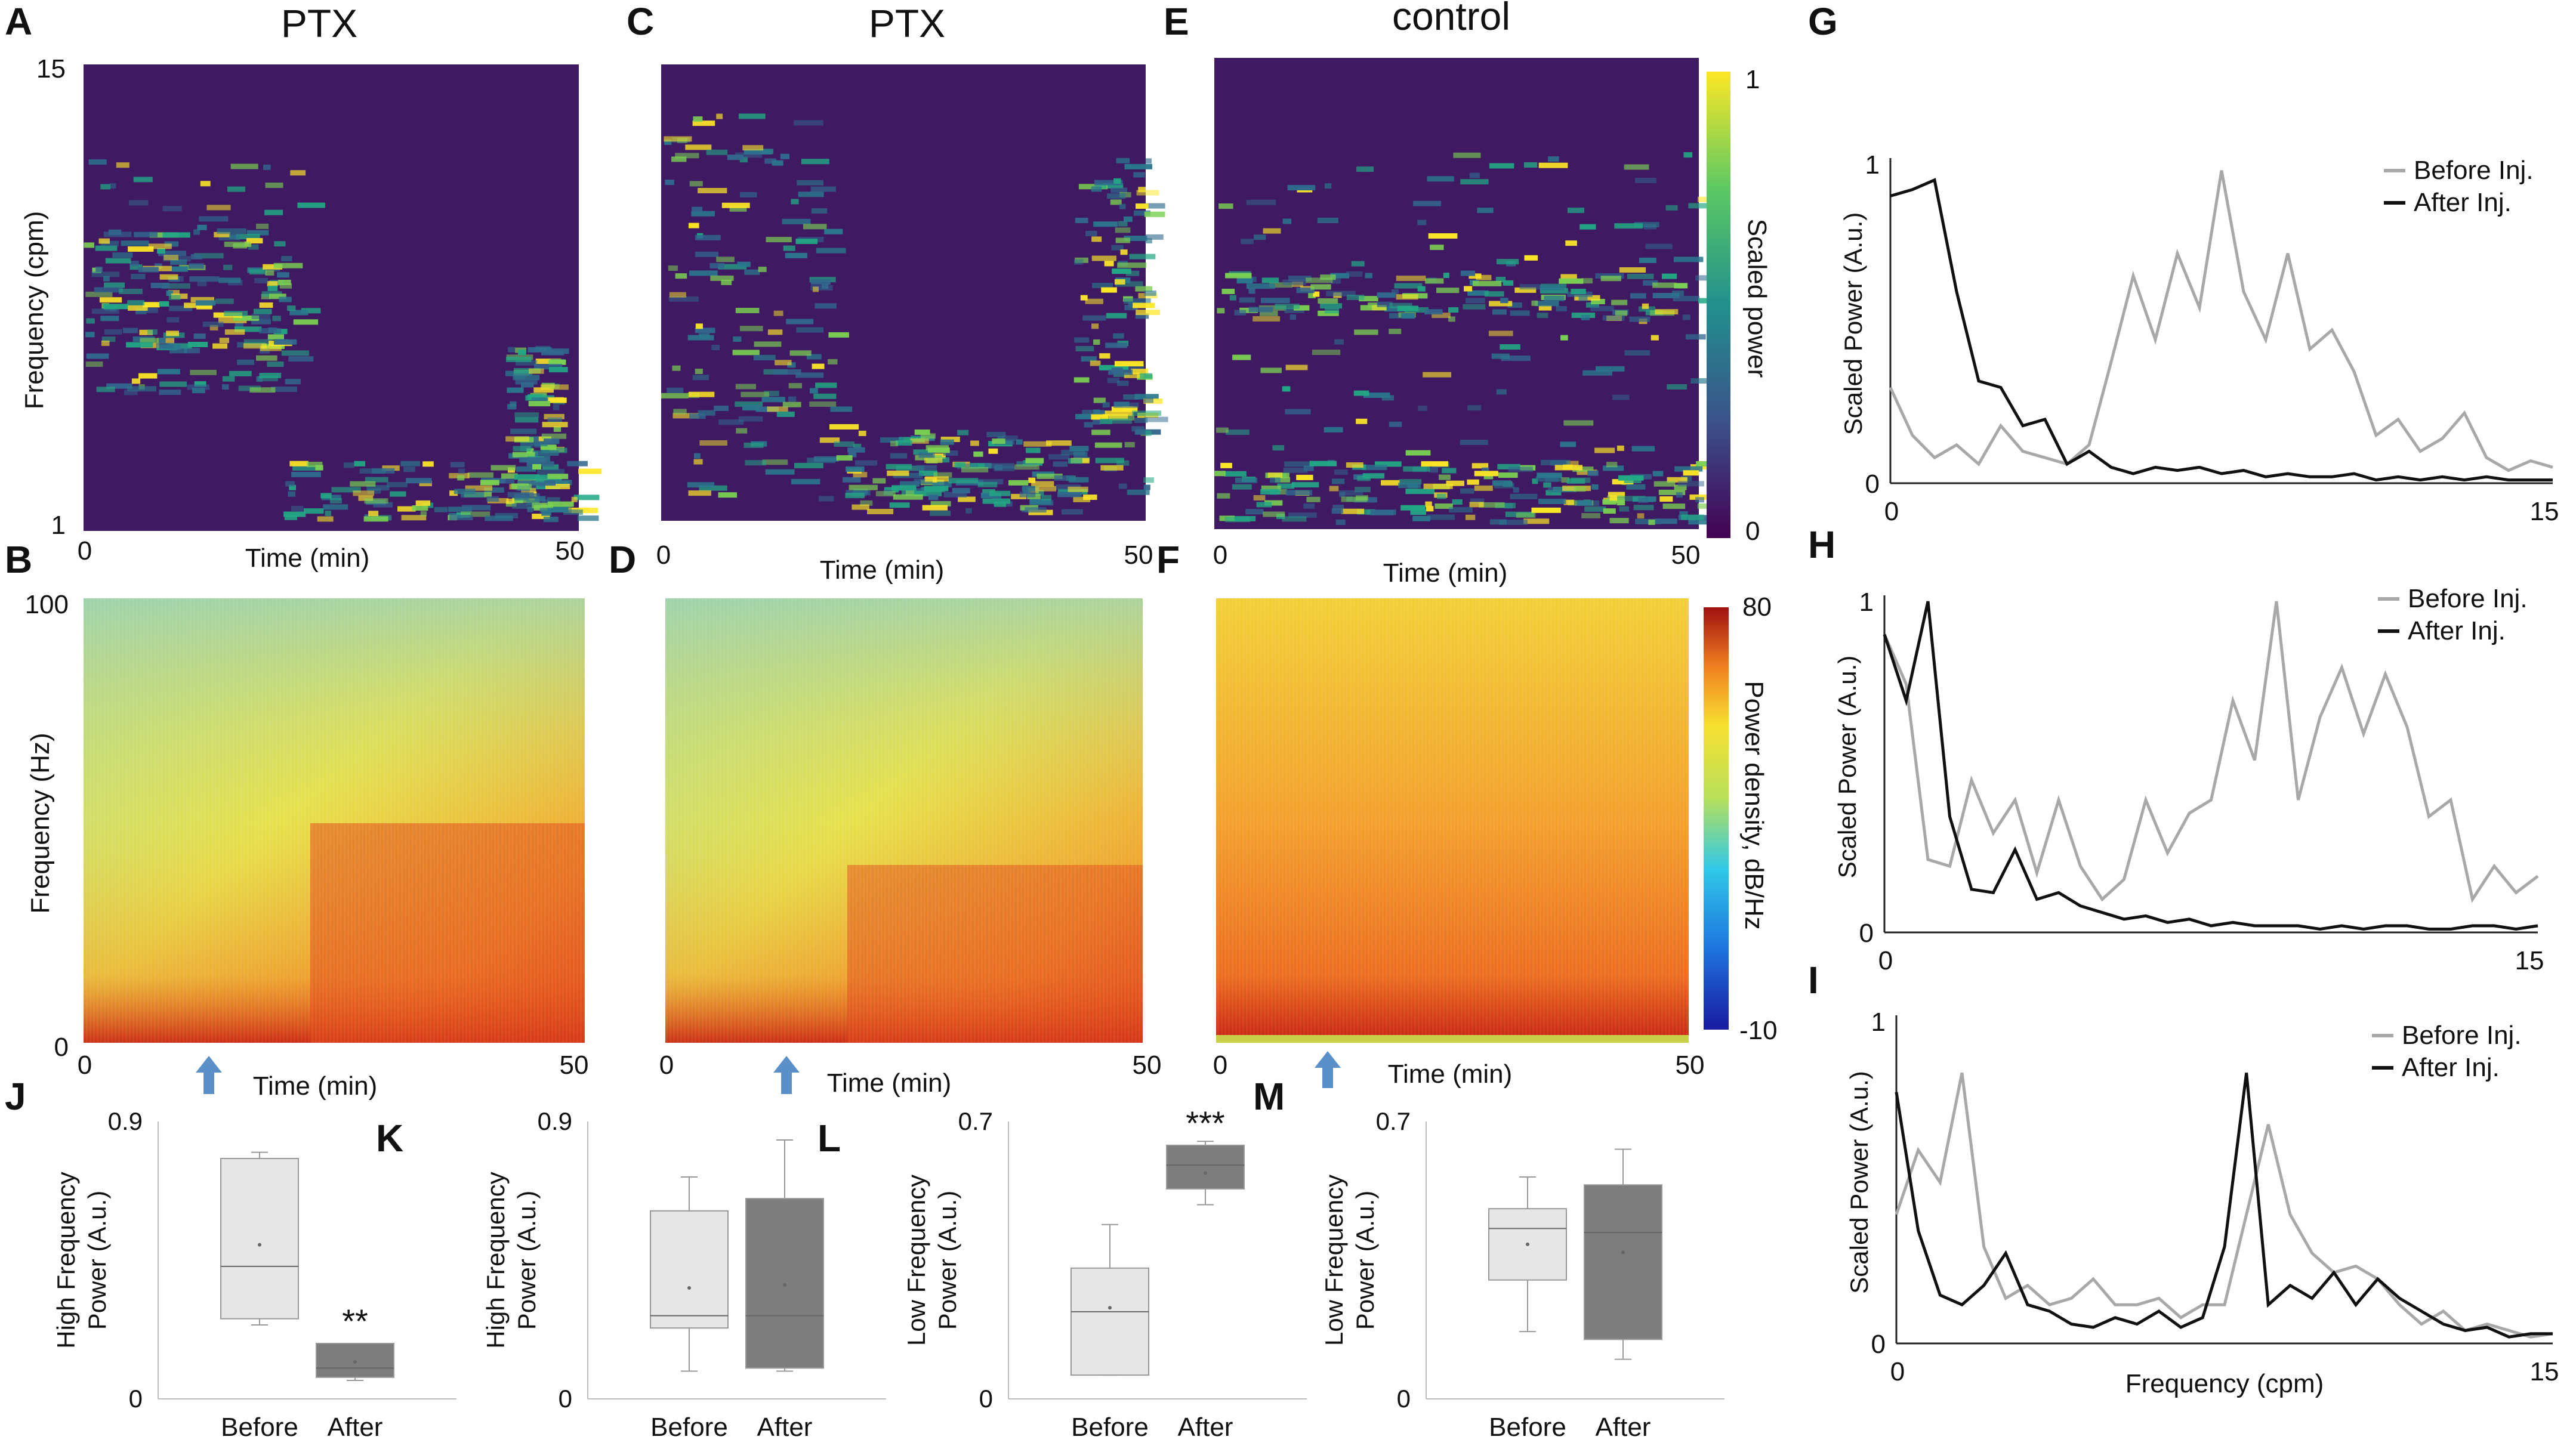 The height and width of the screenshot is (1449, 2576). I want to click on title-control: control, so click(1451, 19).